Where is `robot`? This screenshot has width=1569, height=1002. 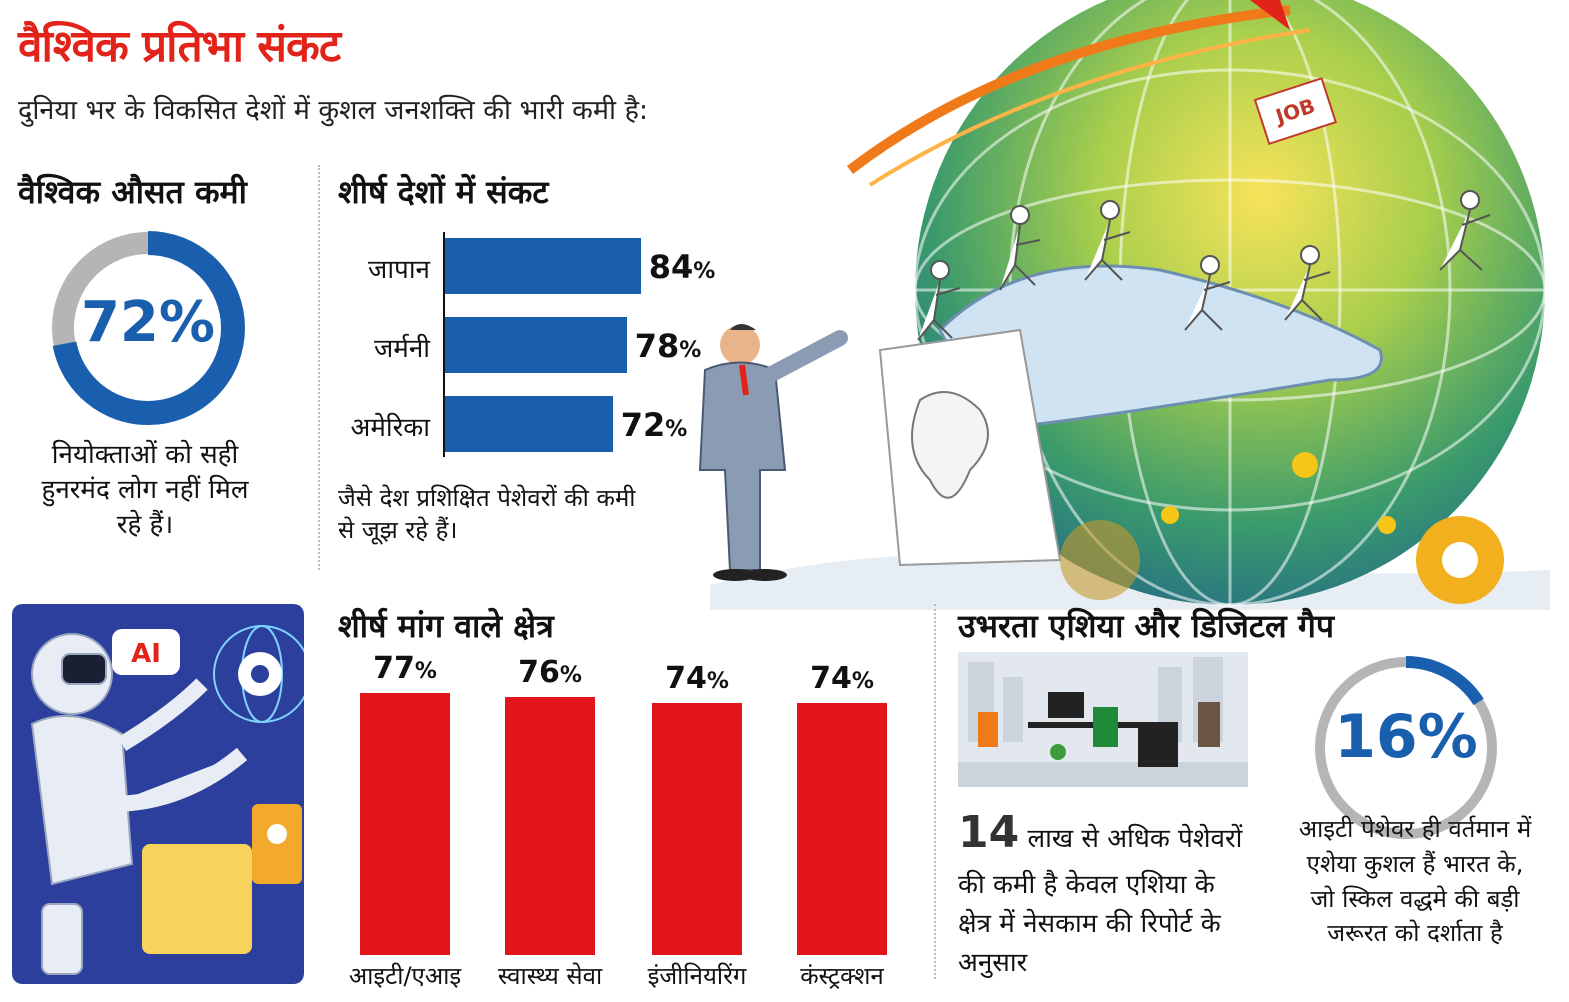 robot is located at coordinates (139, 804).